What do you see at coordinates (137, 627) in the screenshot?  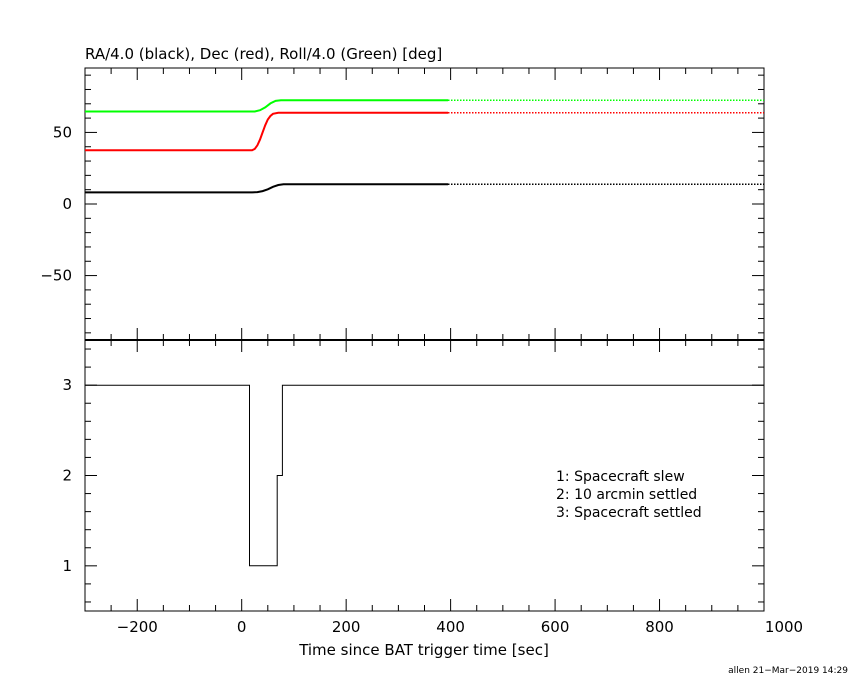 I see `x-tick-label: −200` at bounding box center [137, 627].